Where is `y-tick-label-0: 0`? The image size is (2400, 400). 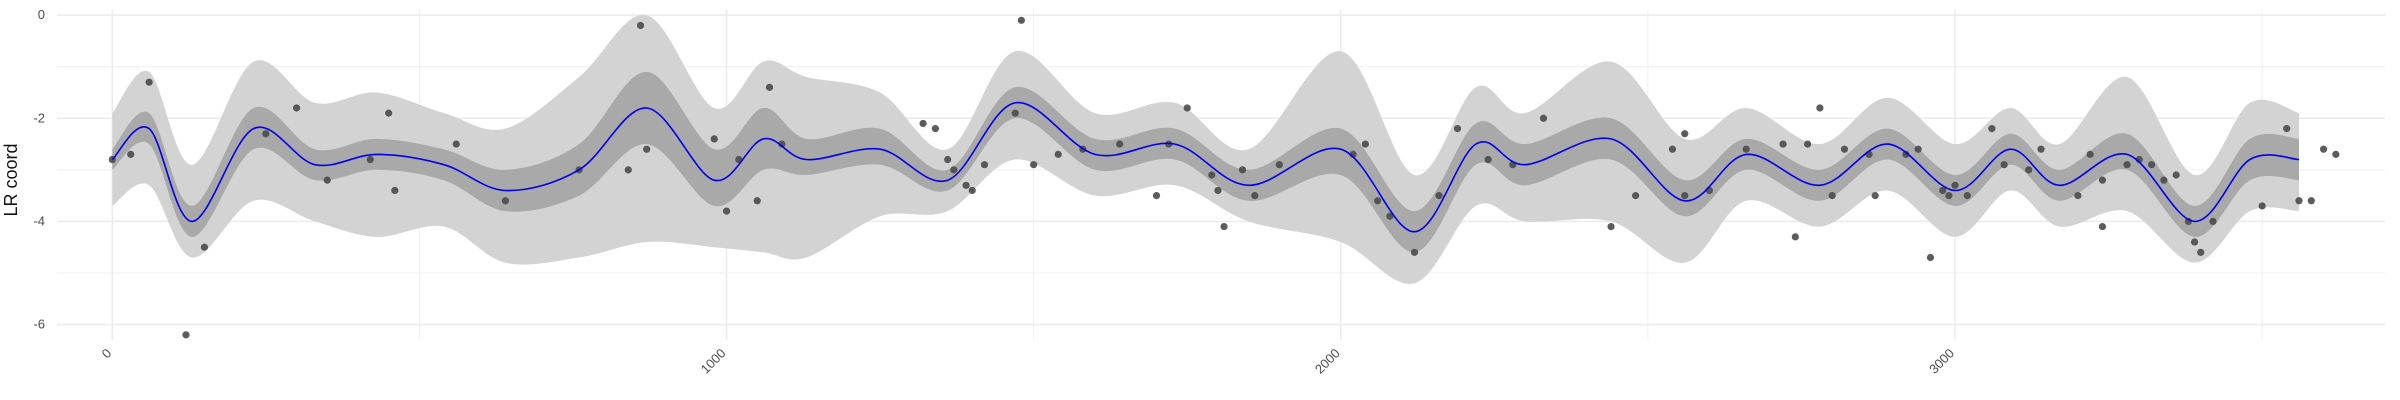 y-tick-label-0: 0 is located at coordinates (41, 14).